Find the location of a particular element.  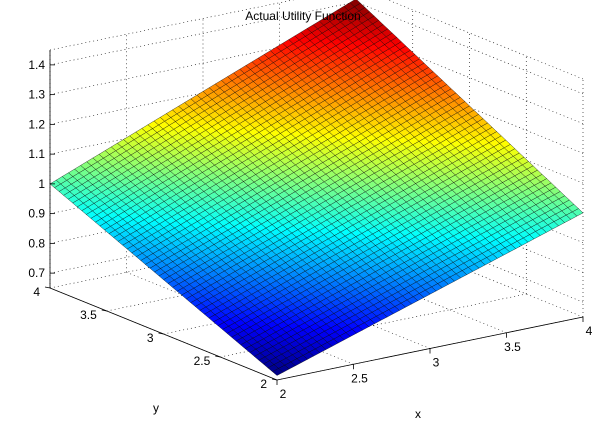

z-tick-label: 0.9 is located at coordinates (36, 214).